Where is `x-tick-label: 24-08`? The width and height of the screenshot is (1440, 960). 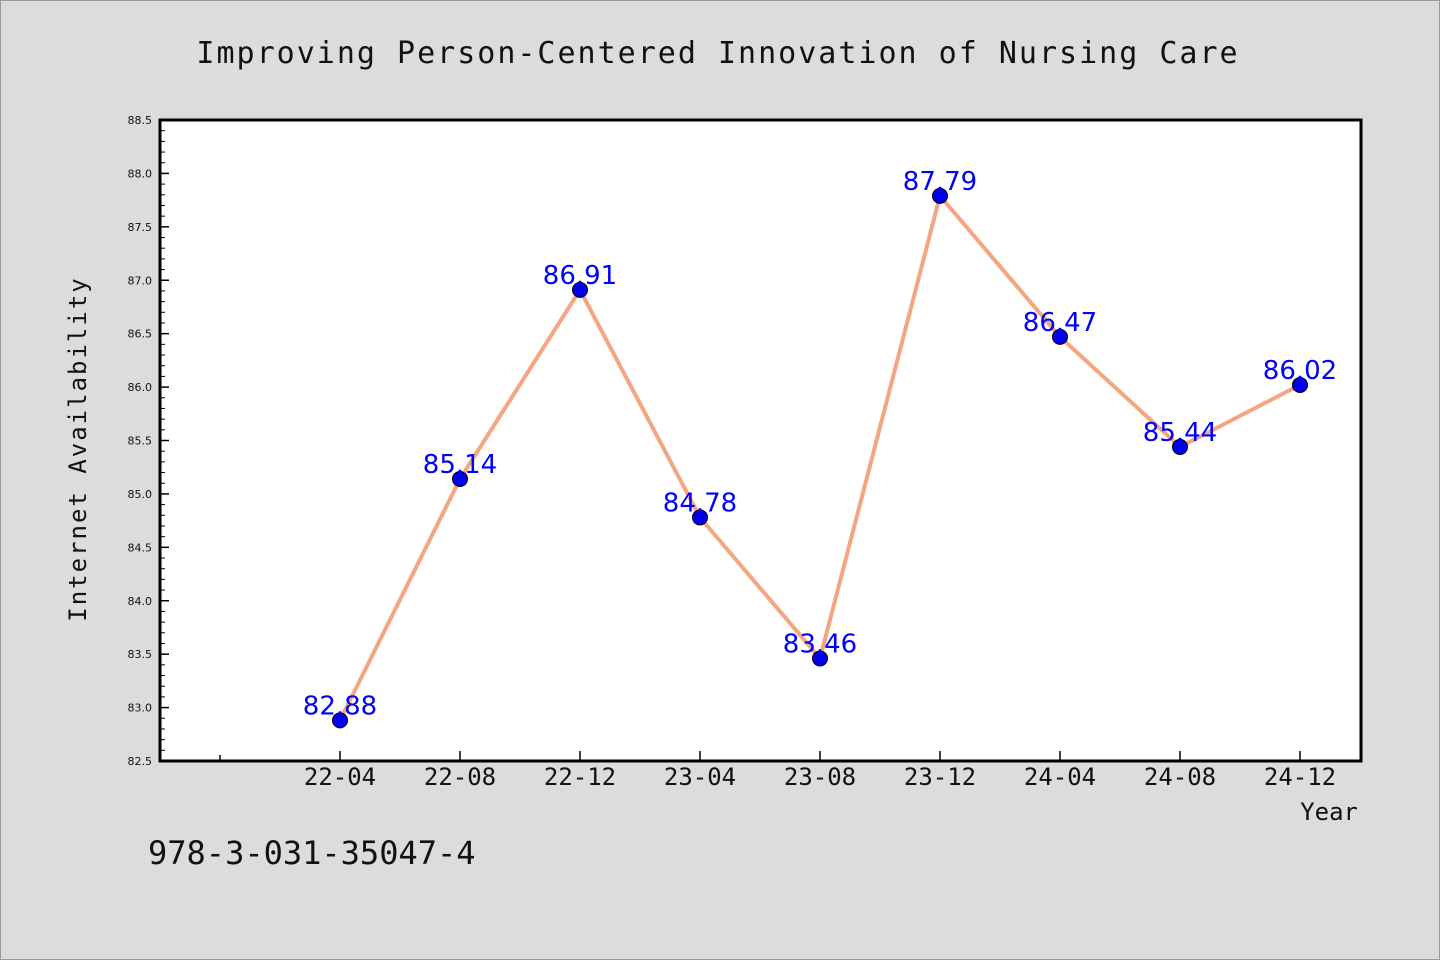 x-tick-label: 24-08 is located at coordinates (1180, 777).